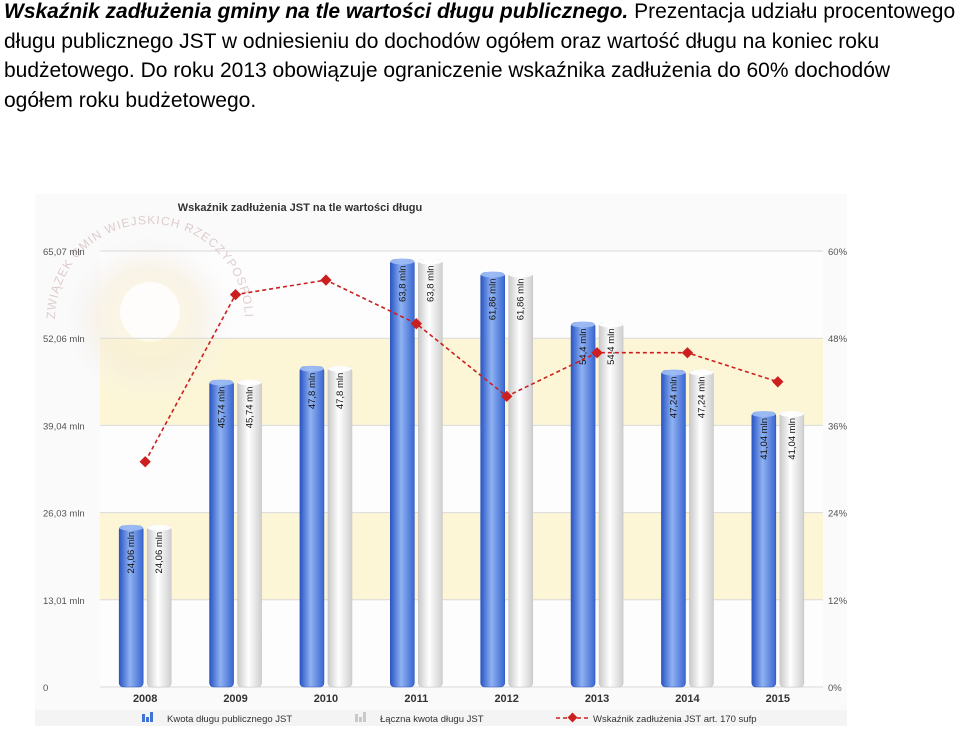  Describe the element at coordinates (229, 719) in the screenshot. I see `legend-label: Kwota długu publicznego JST` at that location.